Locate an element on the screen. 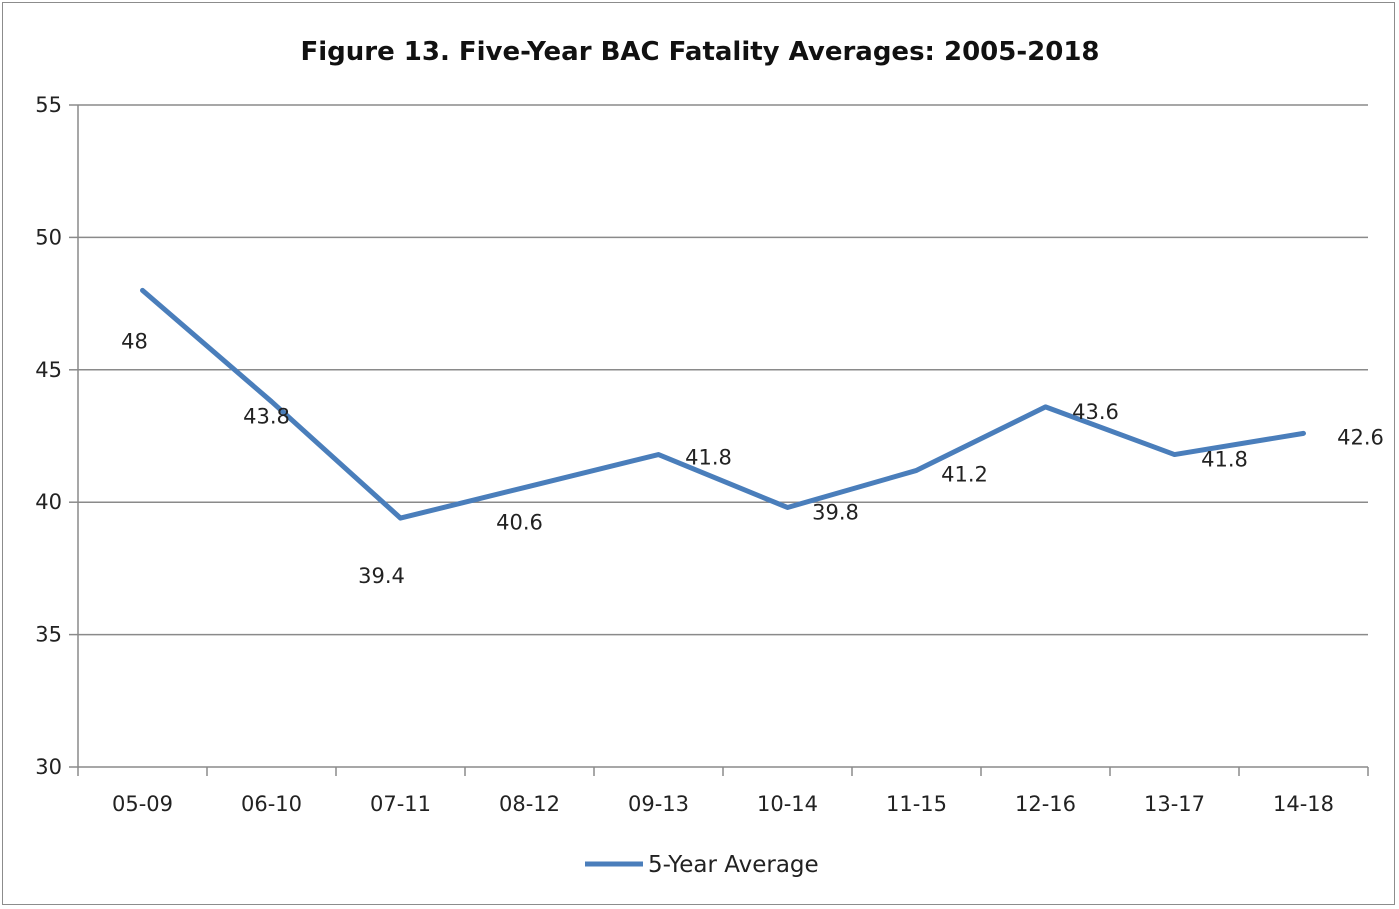 The height and width of the screenshot is (909, 1399). x-tick-label-11-15: 11-15 is located at coordinates (916, 804).